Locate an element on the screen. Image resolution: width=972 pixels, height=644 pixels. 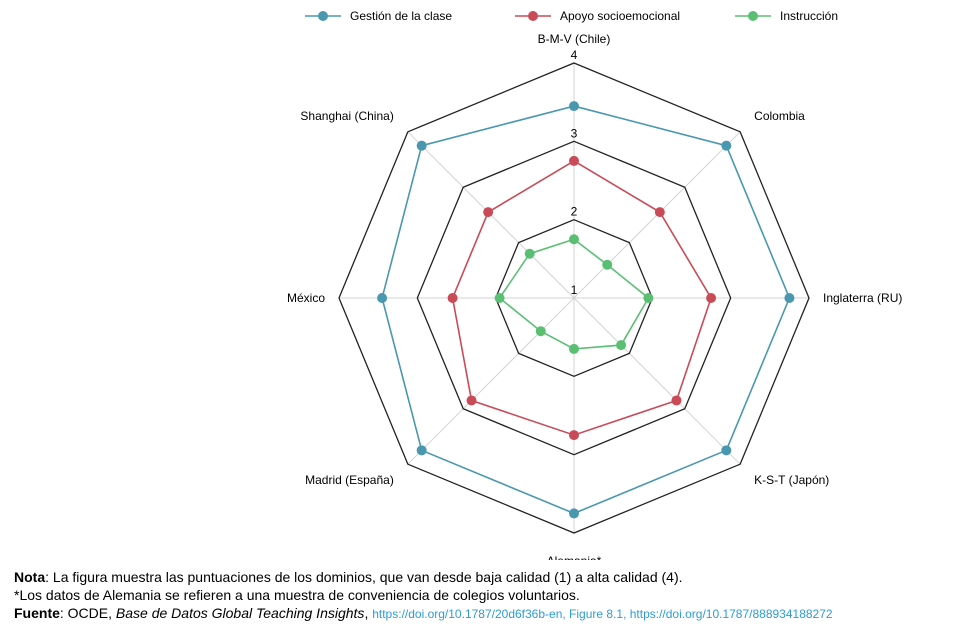
tick-label: 2 is located at coordinates (574, 212).